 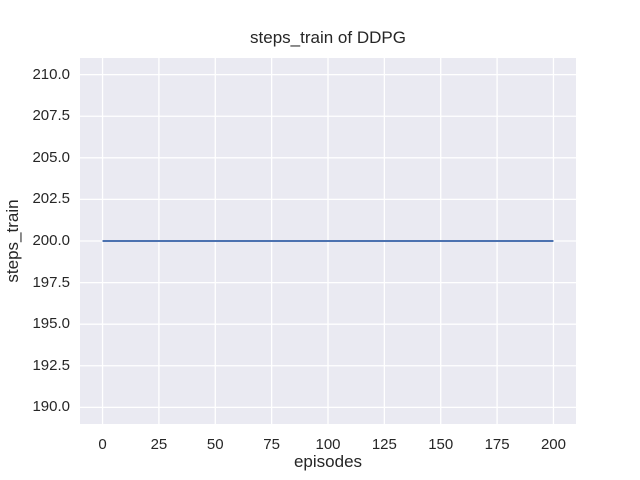 I want to click on x-axis-label: episodes, so click(x=328, y=461).